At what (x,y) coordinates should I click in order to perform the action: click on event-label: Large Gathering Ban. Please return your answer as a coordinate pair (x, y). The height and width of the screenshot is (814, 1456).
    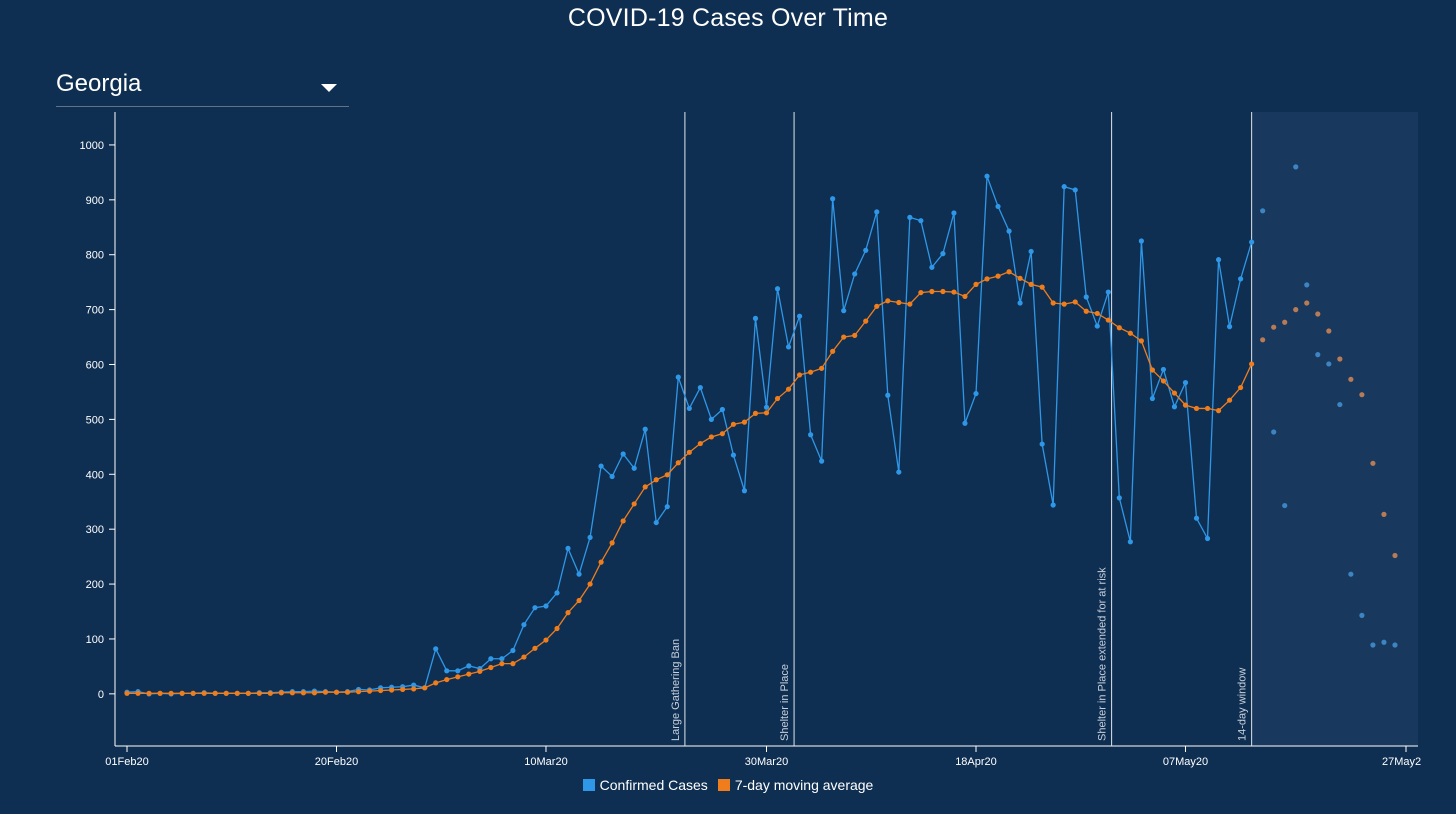
    Looking at the image, I should click on (676, 690).